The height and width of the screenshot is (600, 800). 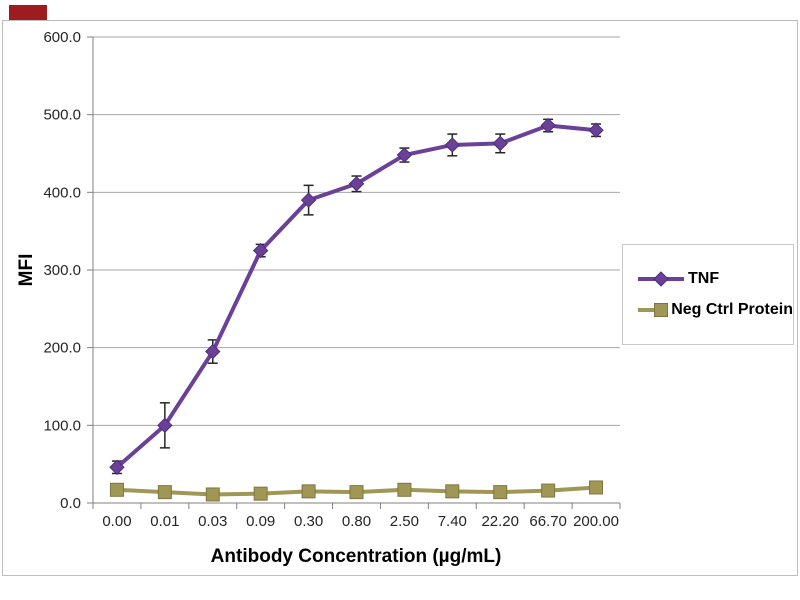 What do you see at coordinates (704, 278) in the screenshot?
I see `legend-label-tnf: TNF` at bounding box center [704, 278].